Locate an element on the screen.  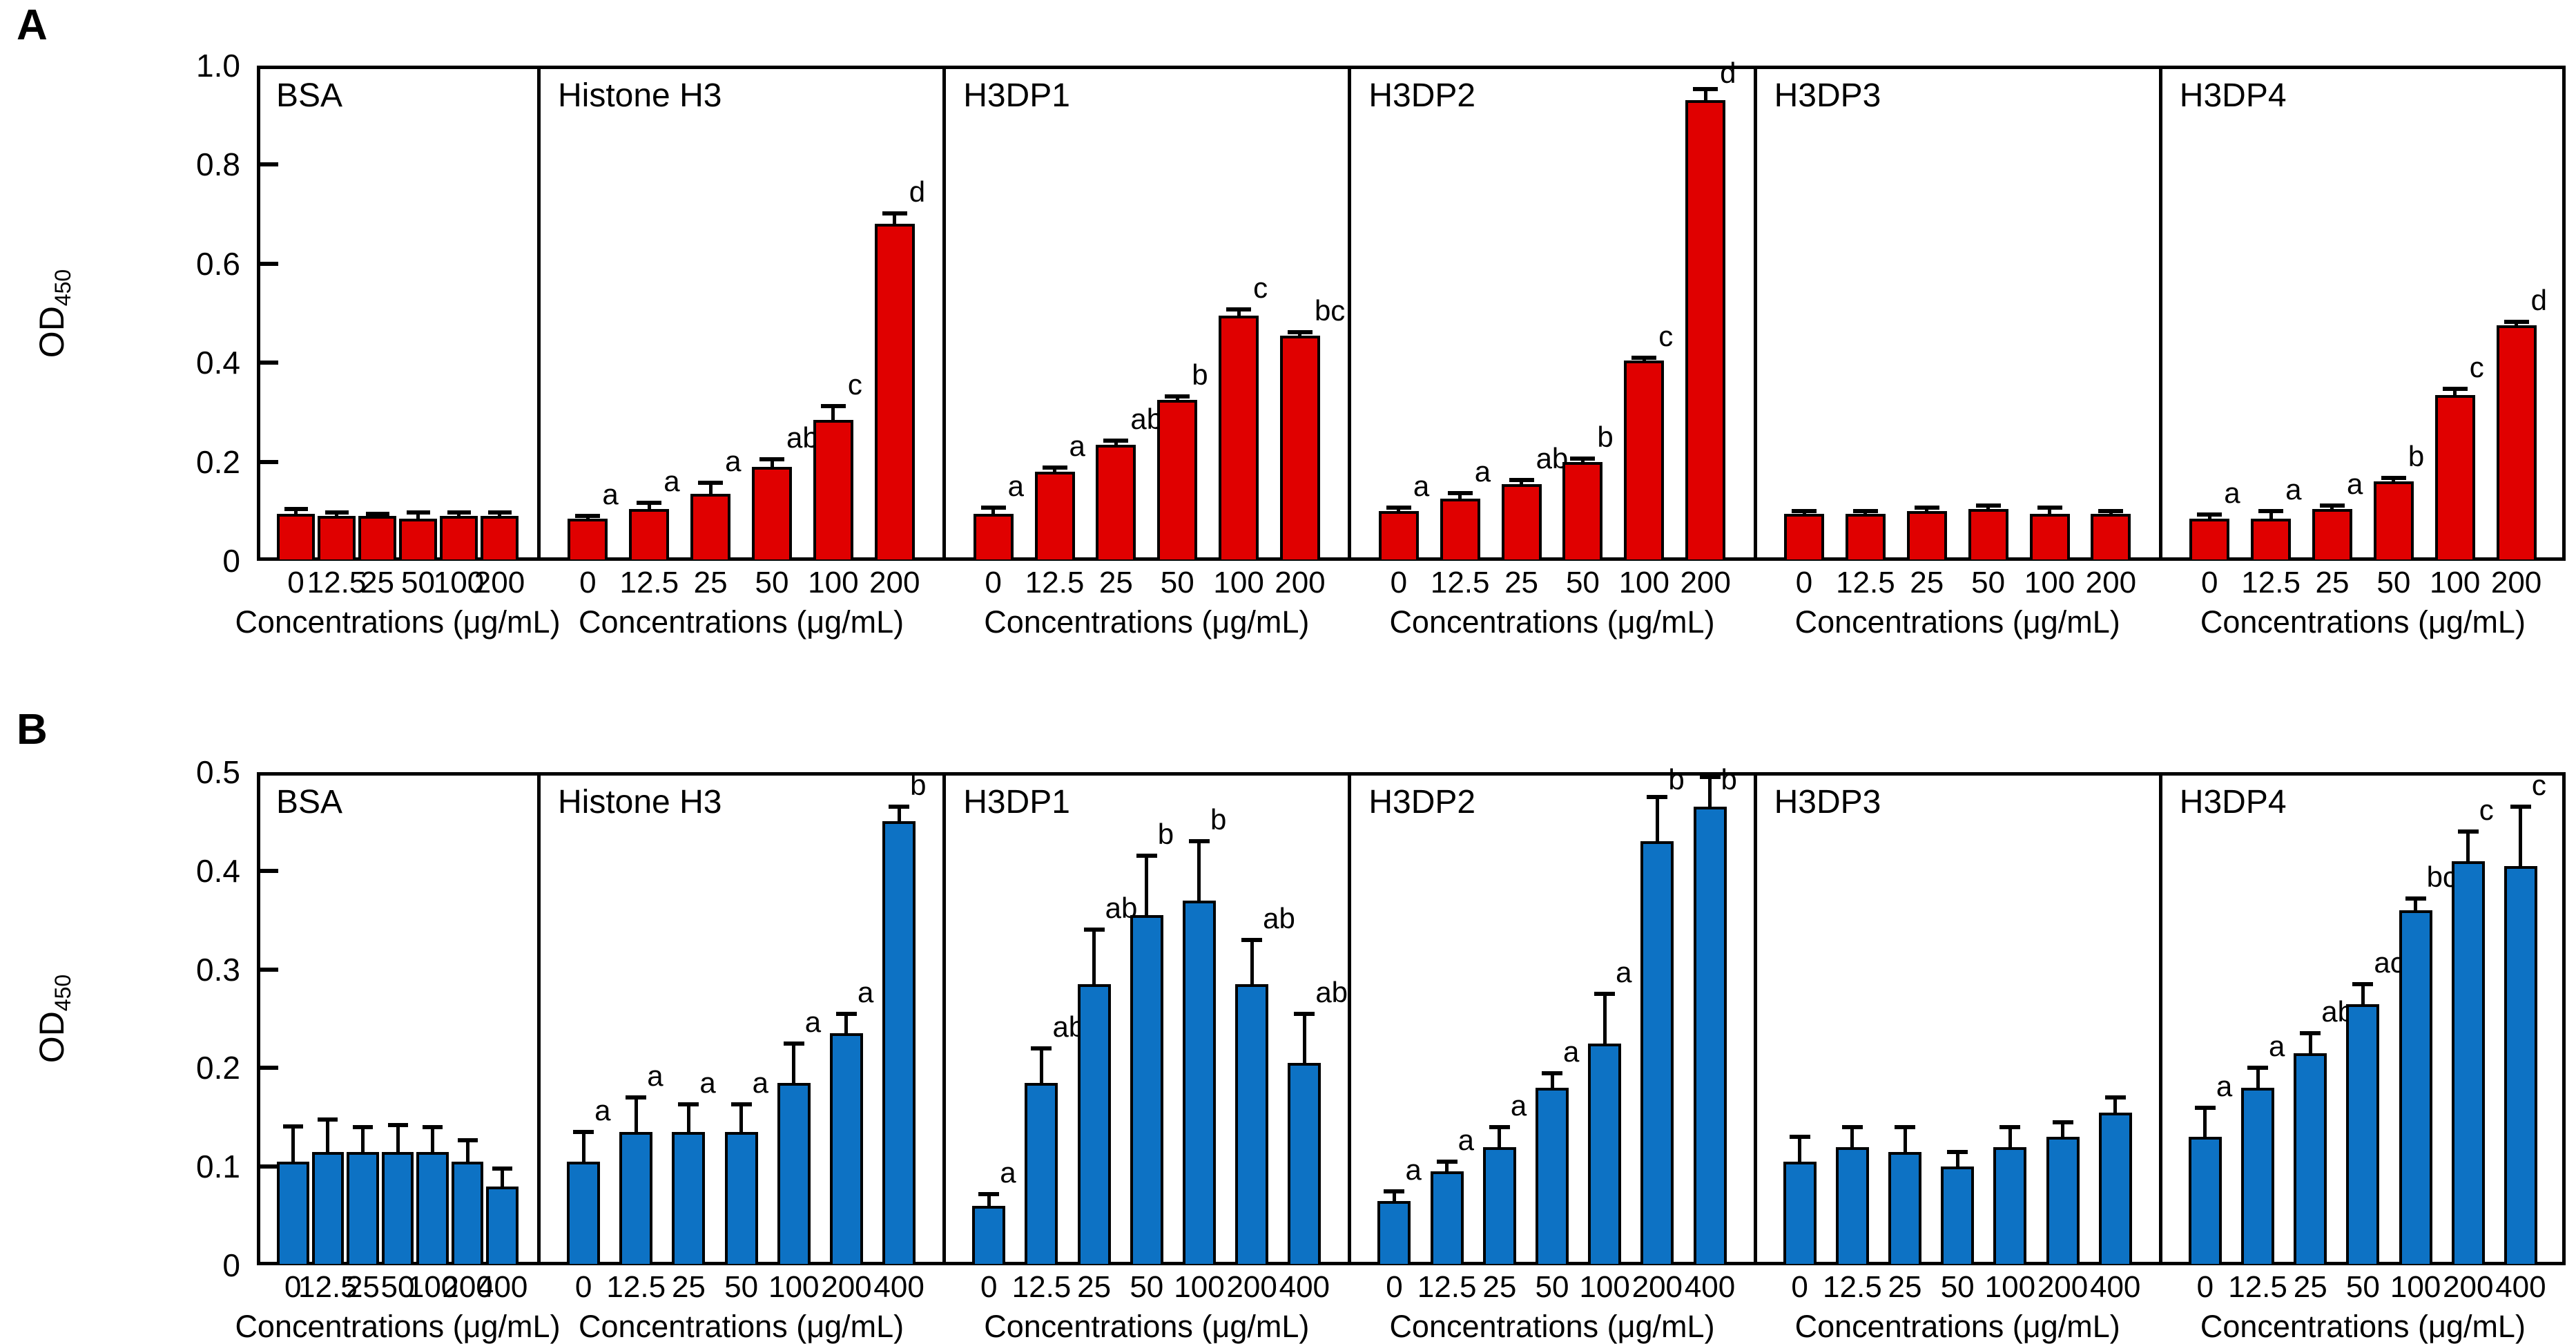
y-axis-title: OD450 is located at coordinates (54, 1019).